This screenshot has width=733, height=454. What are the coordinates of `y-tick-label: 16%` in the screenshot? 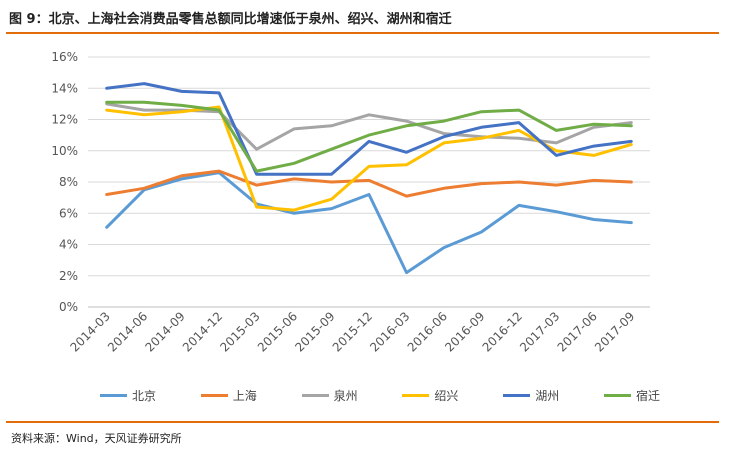 It's located at (64, 57).